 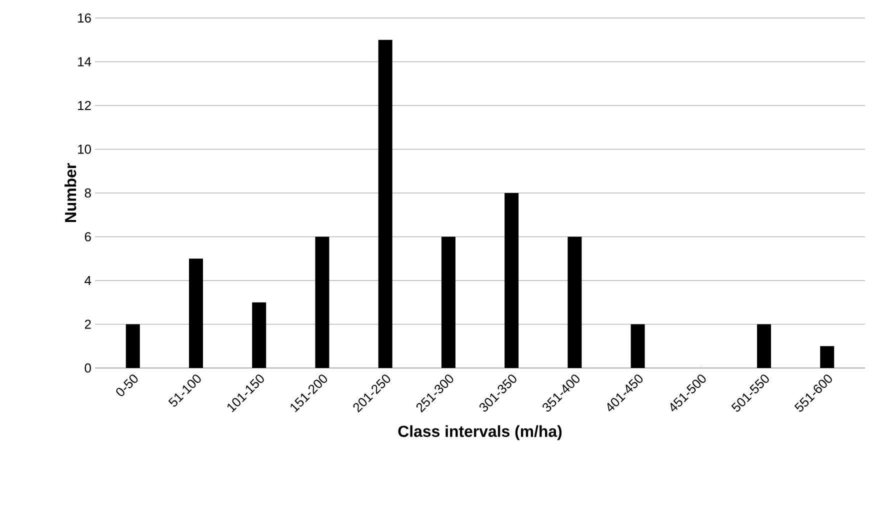 What do you see at coordinates (87, 368) in the screenshot?
I see `y-tick-label: 0` at bounding box center [87, 368].